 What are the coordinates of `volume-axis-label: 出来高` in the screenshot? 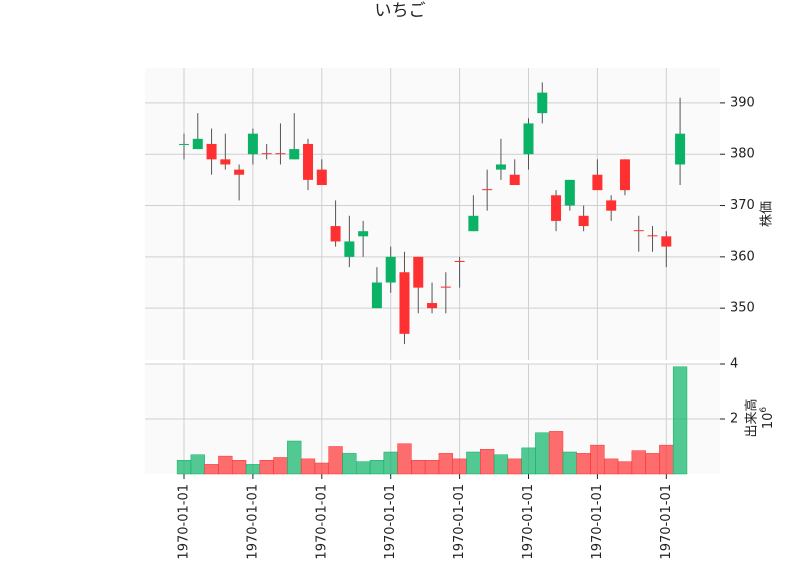 It's located at (752, 417).